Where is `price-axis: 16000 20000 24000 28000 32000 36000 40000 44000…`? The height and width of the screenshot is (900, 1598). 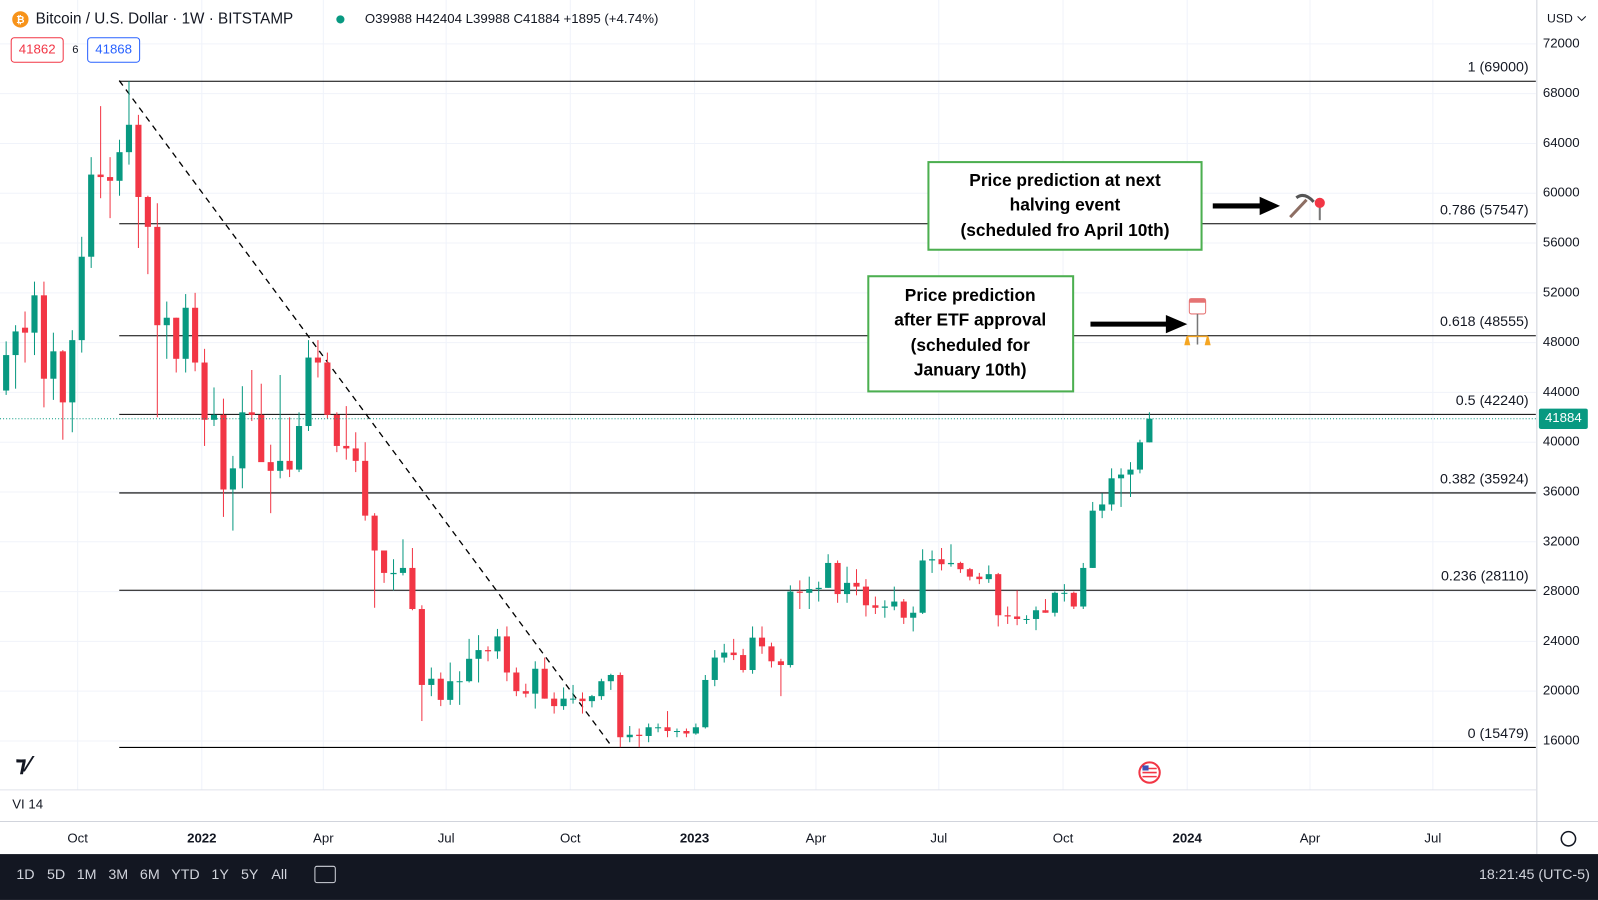 price-axis: 16000 20000 24000 28000 32000 36000 40000 44000… is located at coordinates (1563, 391).